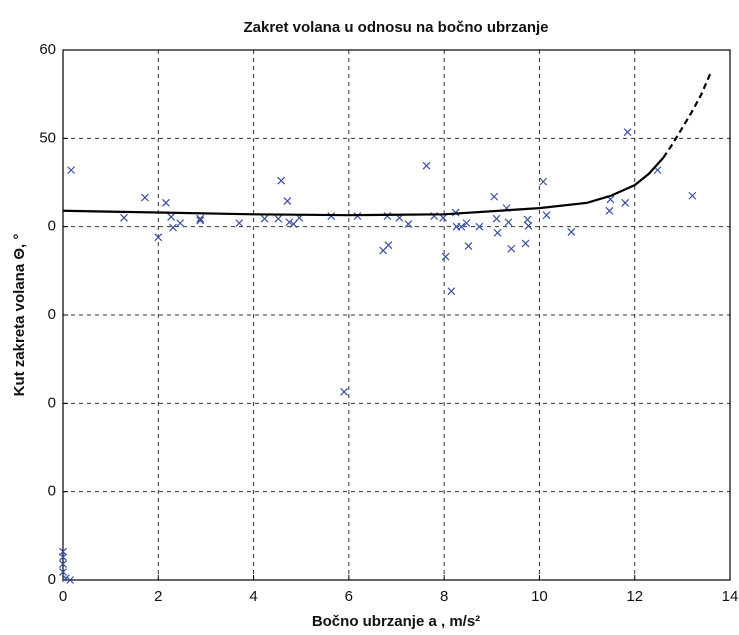 Image resolution: width=739 pixels, height=635 pixels. What do you see at coordinates (634, 596) in the screenshot?
I see `x-tick-label: 12` at bounding box center [634, 596].